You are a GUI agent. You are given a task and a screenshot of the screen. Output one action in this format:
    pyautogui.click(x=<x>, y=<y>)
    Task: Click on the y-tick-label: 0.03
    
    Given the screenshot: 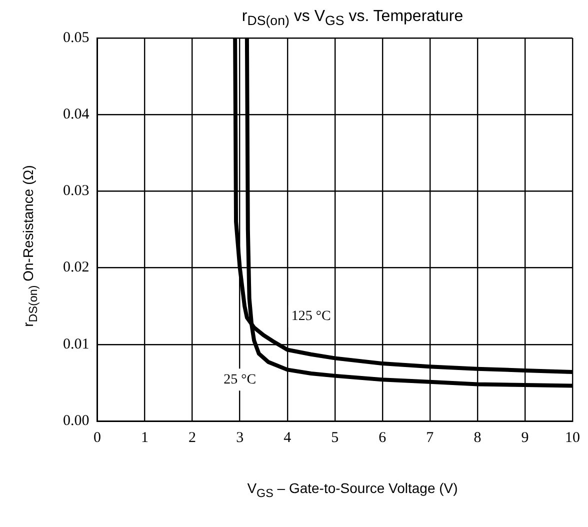 What is the action you would take?
    pyautogui.click(x=76, y=191)
    